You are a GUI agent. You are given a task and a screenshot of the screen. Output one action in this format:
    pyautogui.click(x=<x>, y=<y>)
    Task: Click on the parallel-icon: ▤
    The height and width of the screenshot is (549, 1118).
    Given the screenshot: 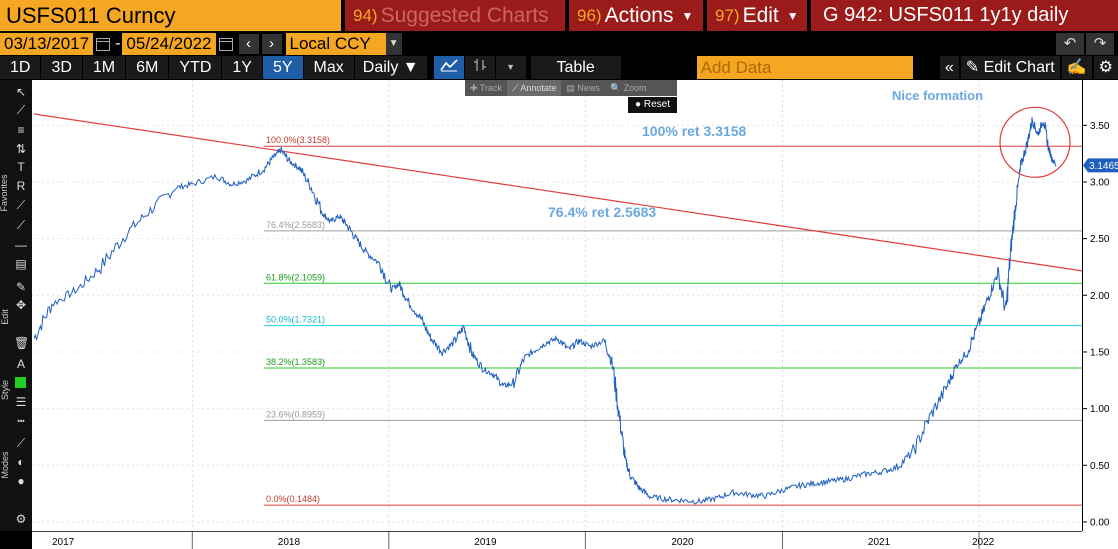 What is the action you would take?
    pyautogui.click(x=21, y=264)
    